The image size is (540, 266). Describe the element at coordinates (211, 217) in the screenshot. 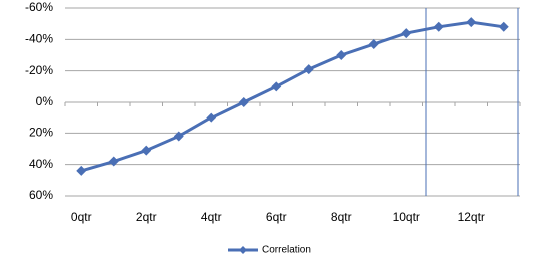

I see `x-tick-label: 4qtr` at that location.